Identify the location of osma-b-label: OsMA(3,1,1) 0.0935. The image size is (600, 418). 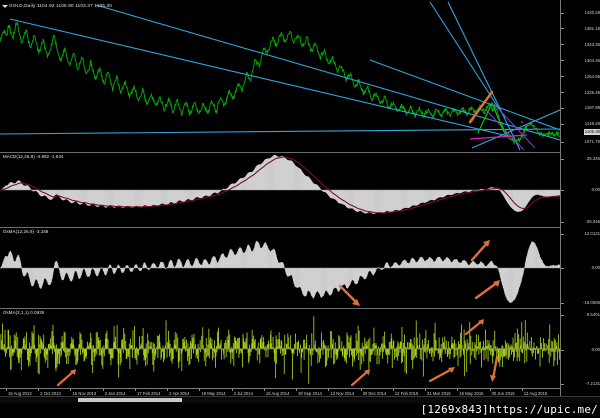
(24, 312).